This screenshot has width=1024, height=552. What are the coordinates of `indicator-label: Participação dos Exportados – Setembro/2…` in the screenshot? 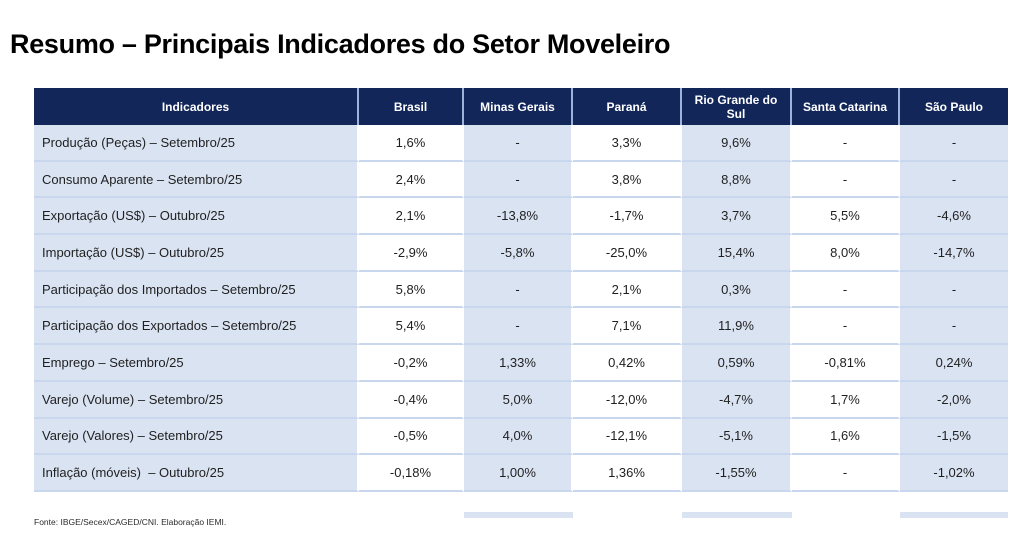 It's located at (196, 327).